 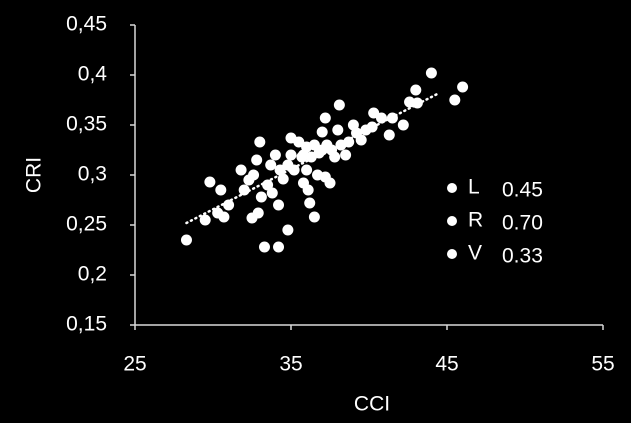 I want to click on annotation-label: L, so click(x=474, y=187).